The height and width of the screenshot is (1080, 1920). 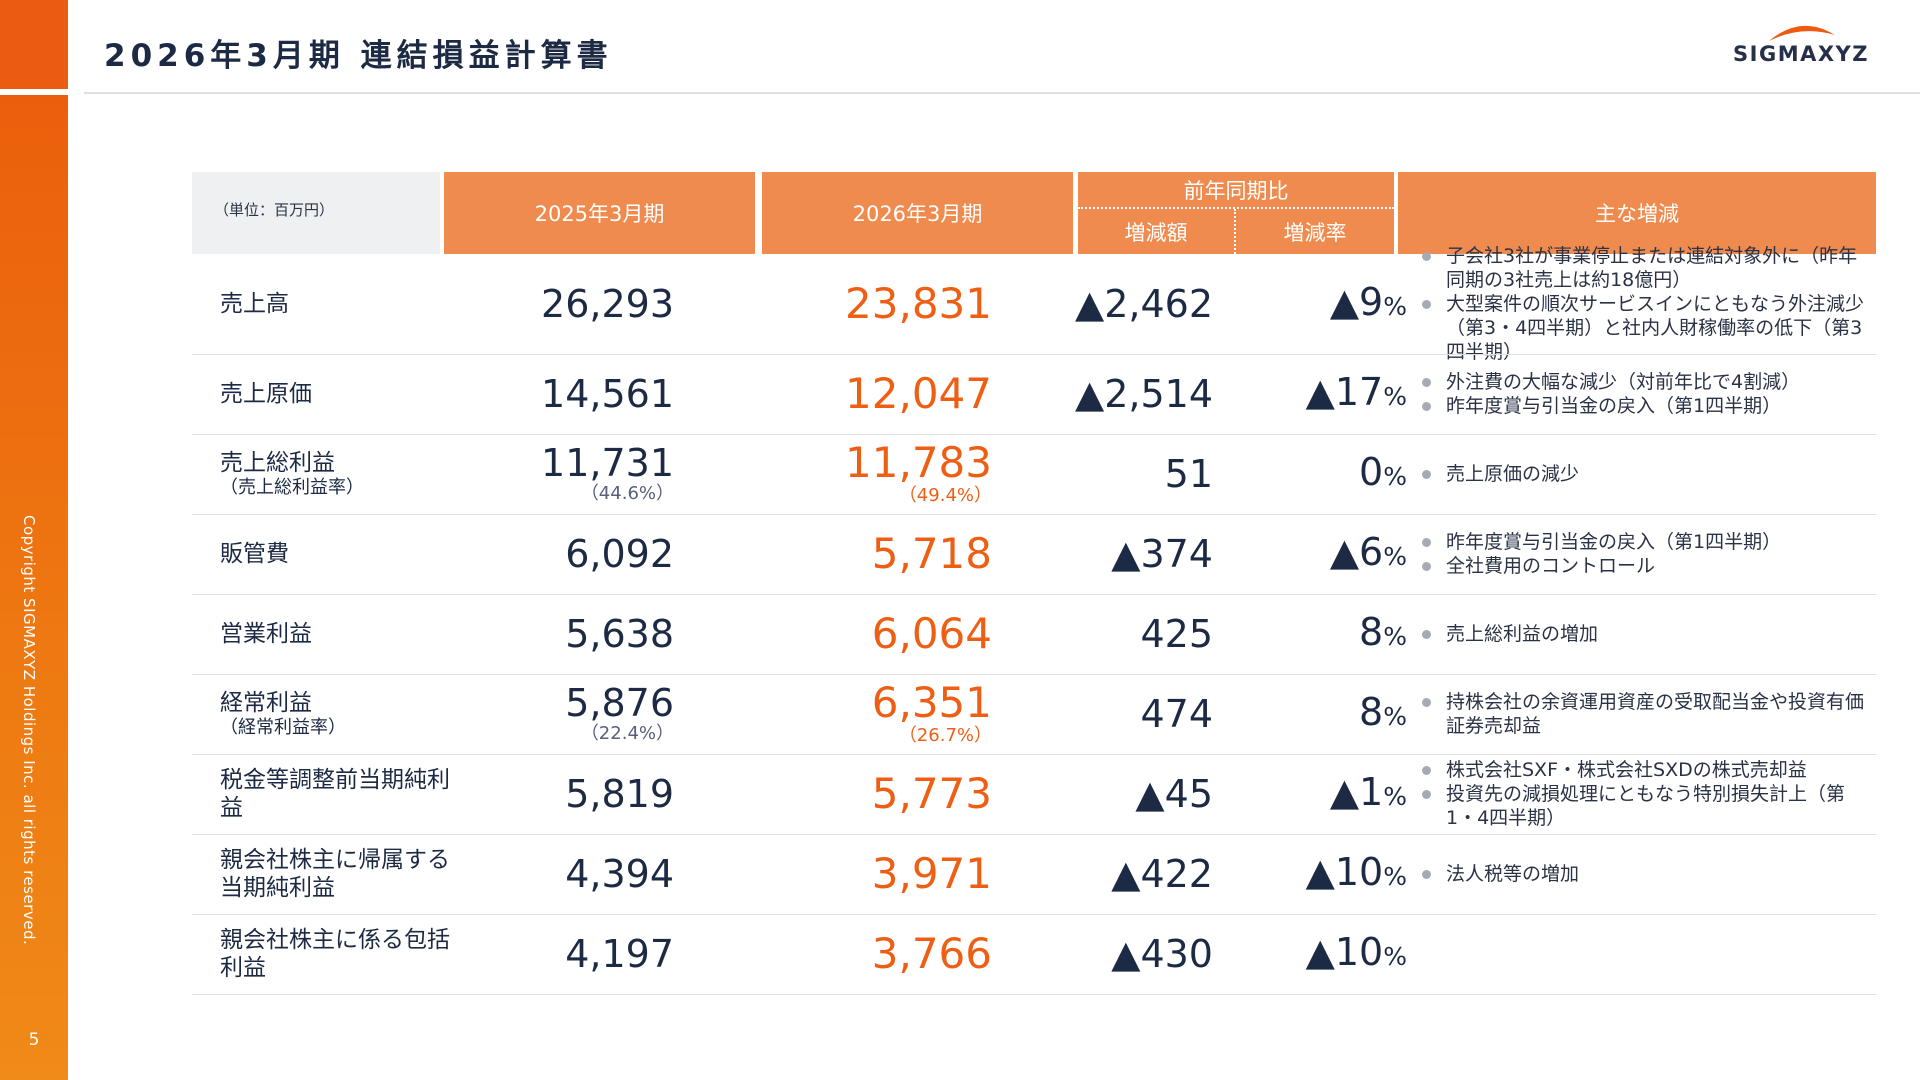 I want to click on value-diff: ▲45, so click(x=1127, y=794).